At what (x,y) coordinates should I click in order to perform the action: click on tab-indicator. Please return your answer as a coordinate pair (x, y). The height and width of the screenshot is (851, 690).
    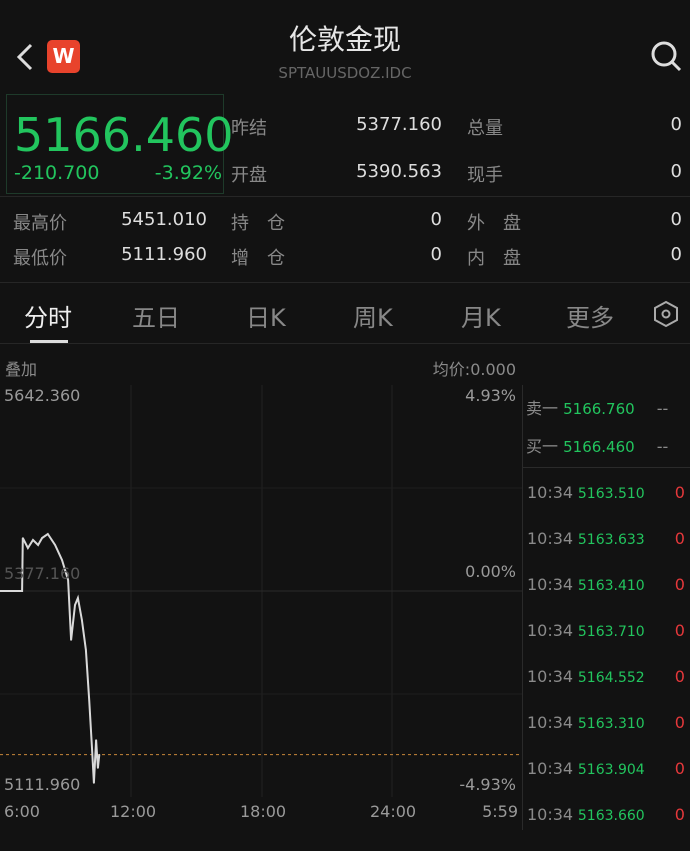
    Looking at the image, I should click on (49, 341).